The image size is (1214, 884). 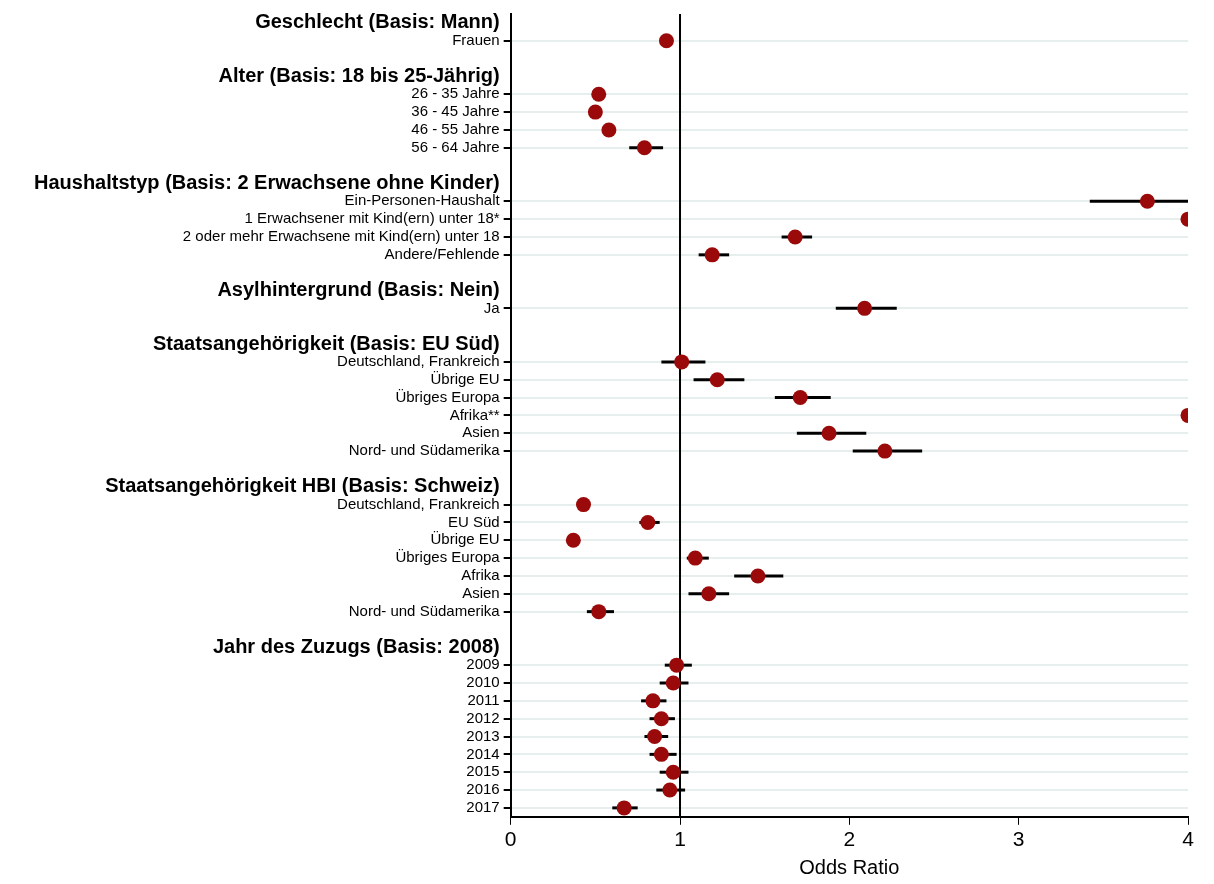 What do you see at coordinates (483, 771) in the screenshot?
I see `y-tick-label: 2015` at bounding box center [483, 771].